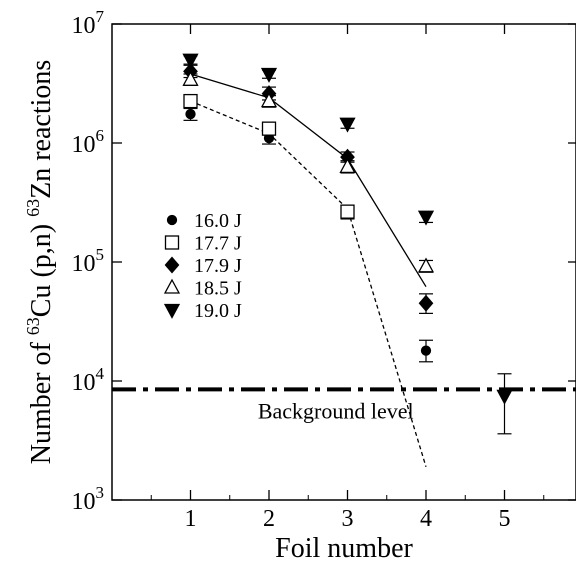 The height and width of the screenshot is (562, 576). I want to click on legend-label: 18.5 J, so click(218, 289).